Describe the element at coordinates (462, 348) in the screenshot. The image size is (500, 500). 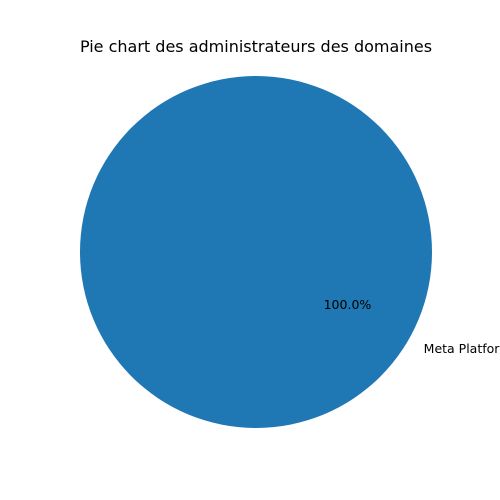
I see `slice-label-0: Meta Platforms` at that location.